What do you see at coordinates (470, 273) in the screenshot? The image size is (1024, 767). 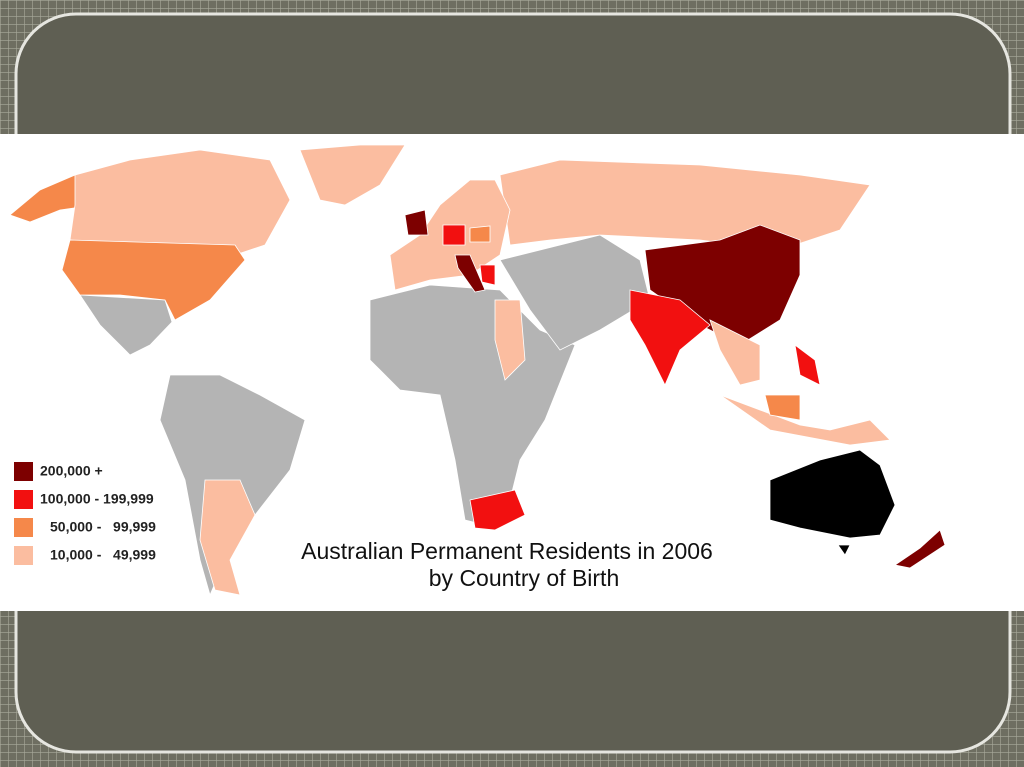 I see `italy` at bounding box center [470, 273].